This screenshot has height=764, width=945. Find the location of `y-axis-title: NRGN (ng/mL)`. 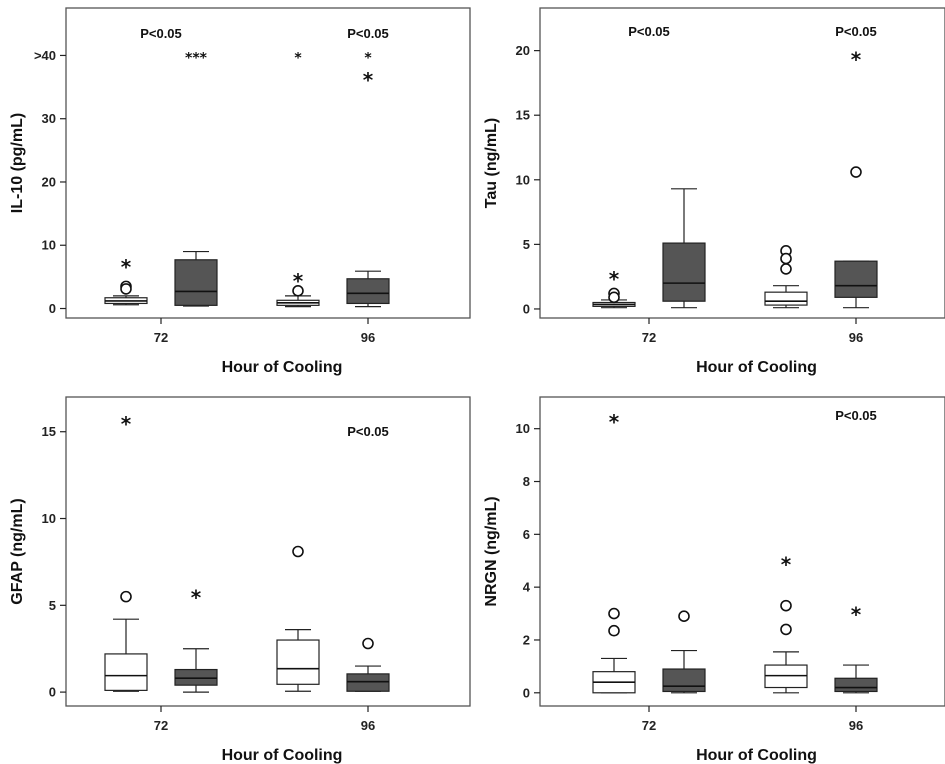

y-axis-title: NRGN (ng/mL) is located at coordinates (491, 551).